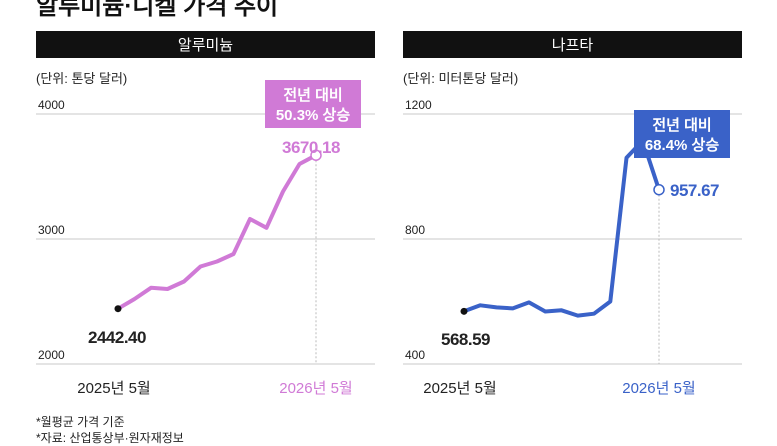 The image size is (777, 446). I want to click on aluminum-start-value-label: 2442.40, so click(117, 337).